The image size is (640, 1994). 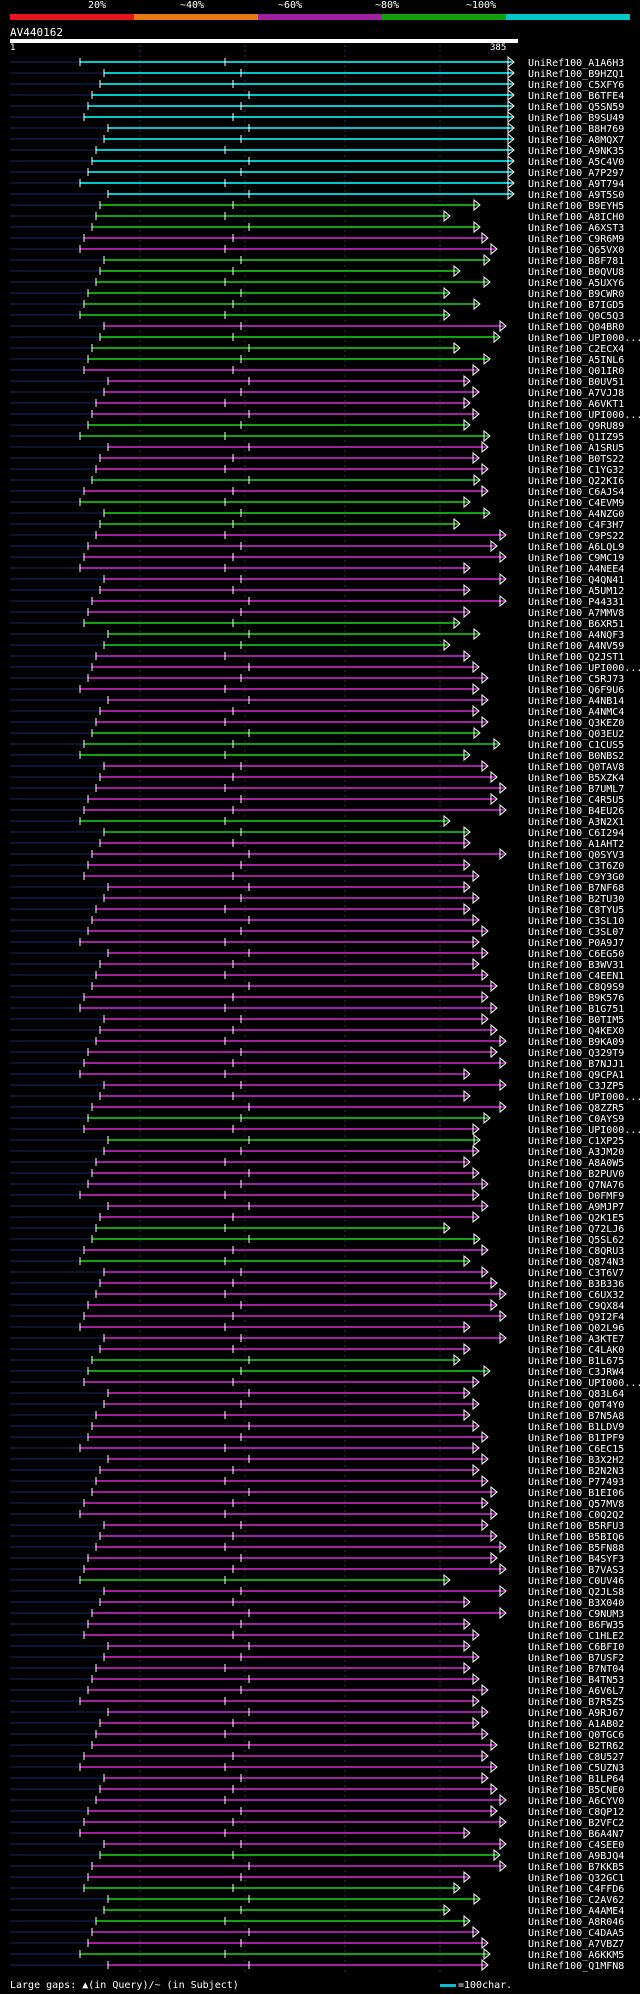 What do you see at coordinates (576, 1944) in the screenshot?
I see `hit-label: UniRef100_A7VBZ7` at bounding box center [576, 1944].